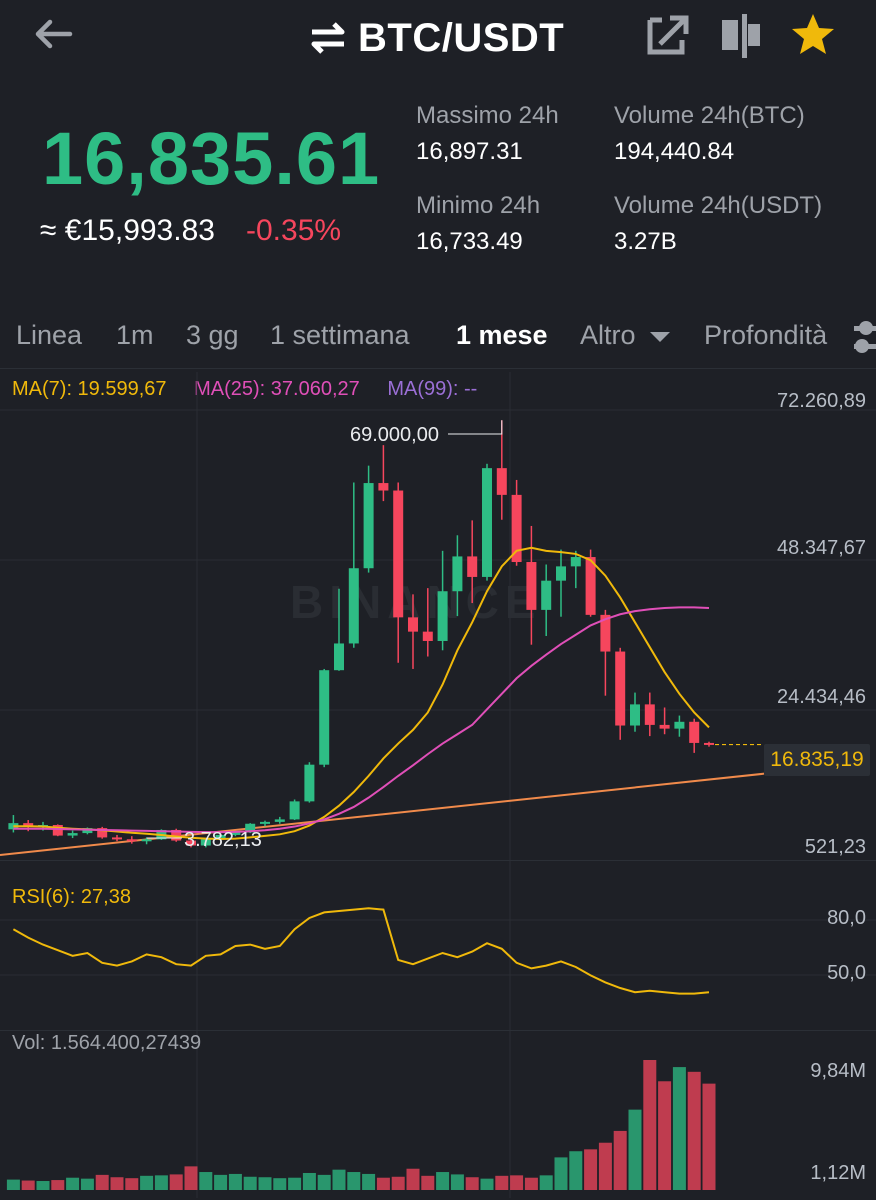 This screenshot has height=1200, width=876. What do you see at coordinates (478, 205) in the screenshot?
I see `low-24h-label: Minimo 24h` at bounding box center [478, 205].